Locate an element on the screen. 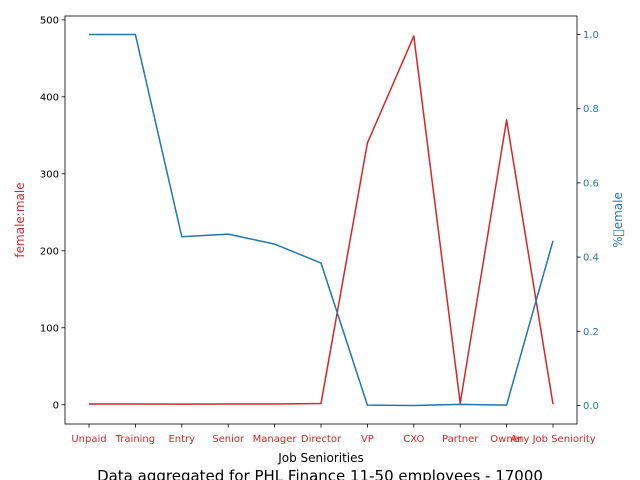  left-tick-label: 200 is located at coordinates (49, 251).